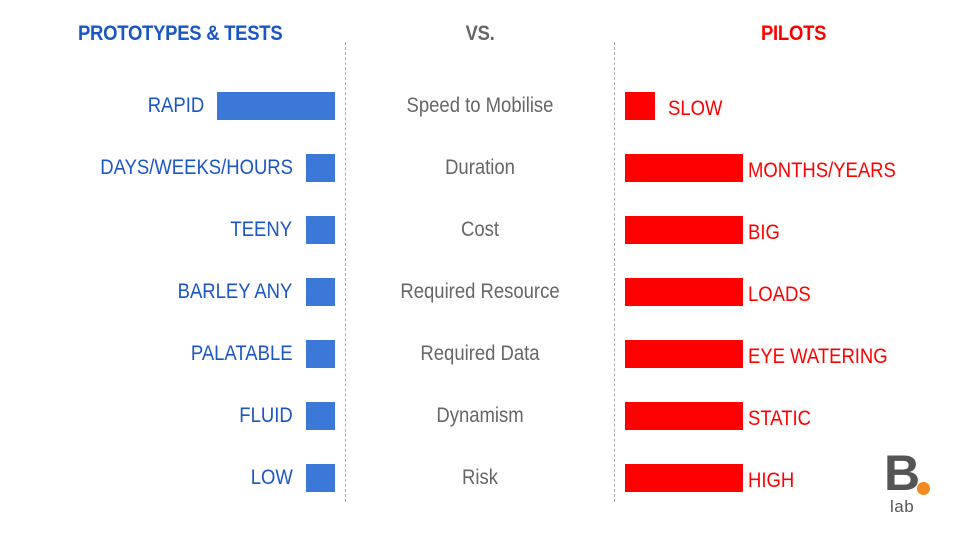 The width and height of the screenshot is (960, 540). Describe the element at coordinates (779, 418) in the screenshot. I see `label-right: STATIC` at that location.